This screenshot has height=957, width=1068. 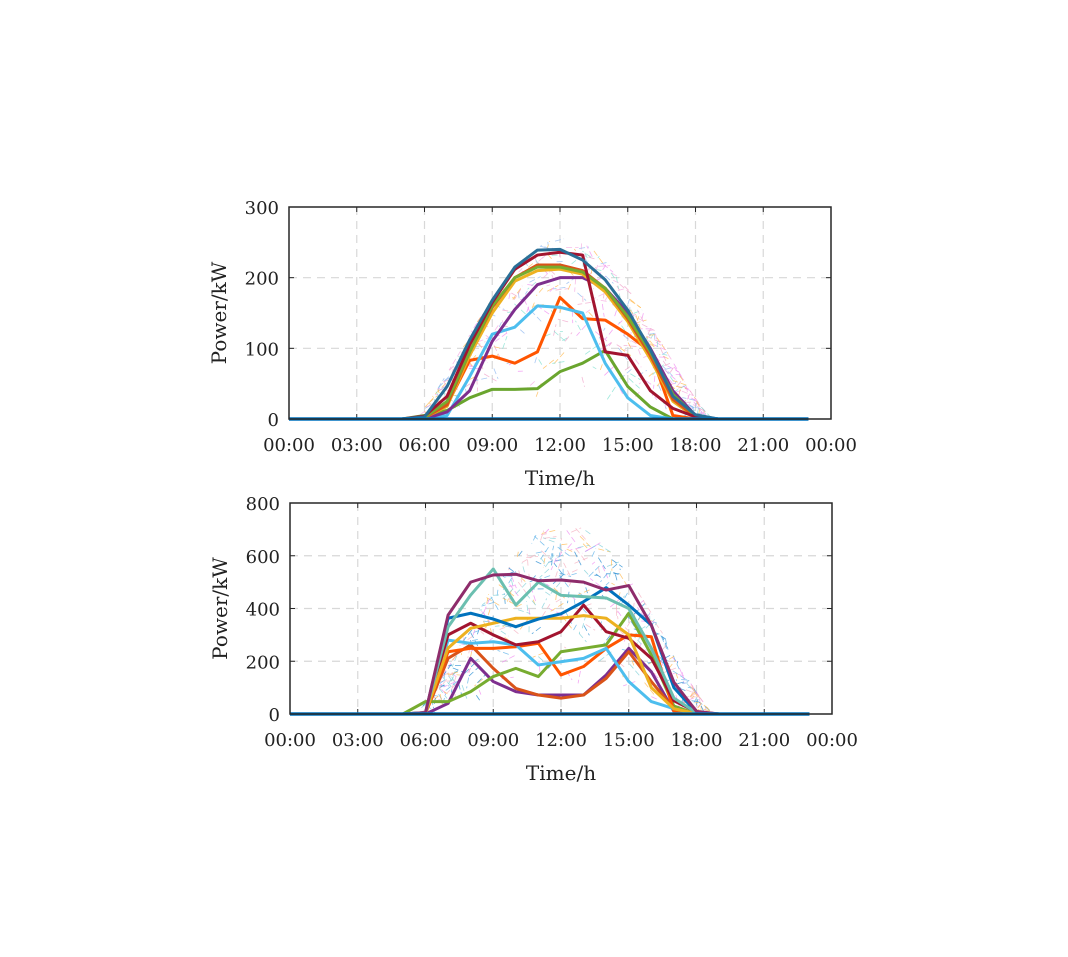 I want to click on x-tick-label: 21:00, so click(x=763, y=445).